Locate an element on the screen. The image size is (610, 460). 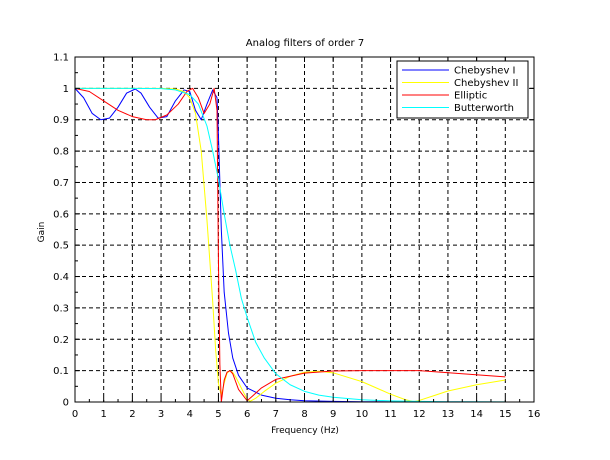
y-tick-label: 0.8 is located at coordinates (61, 152).